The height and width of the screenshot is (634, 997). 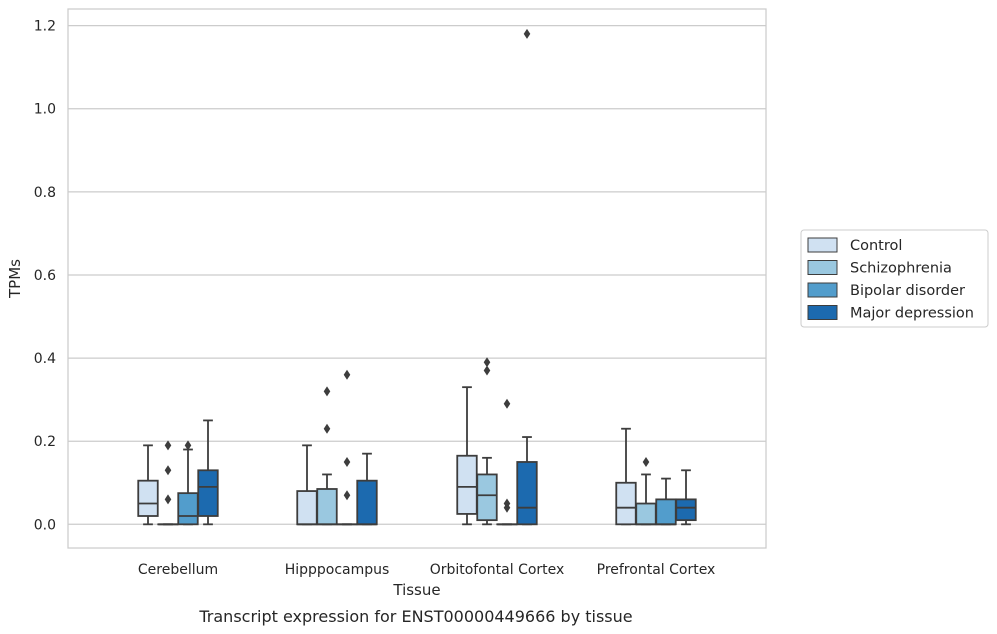 I want to click on y-tick-label: 1.2, so click(x=45, y=27).